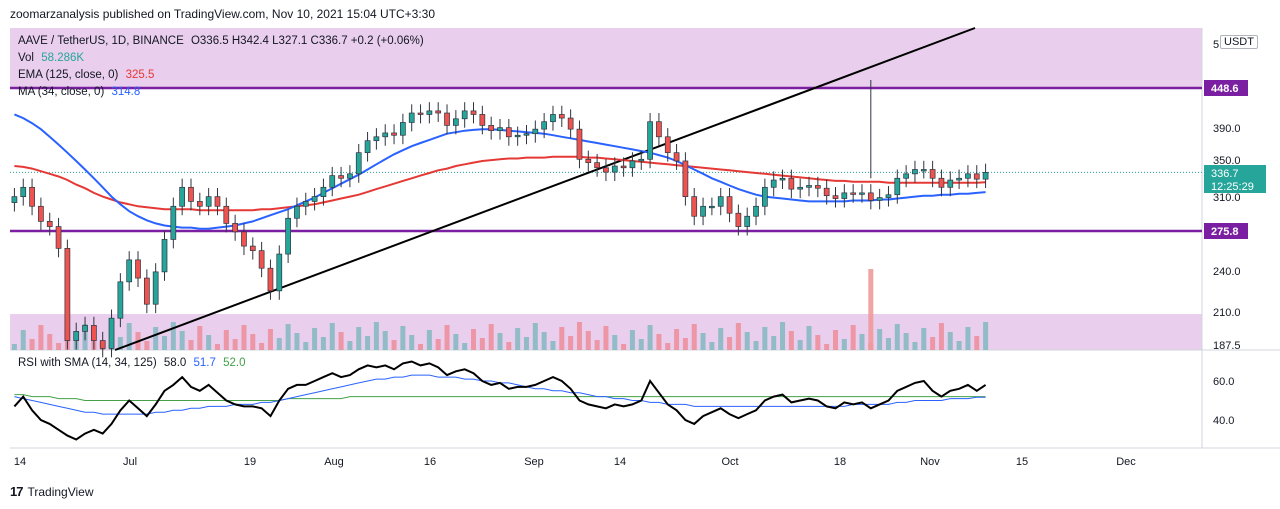  What do you see at coordinates (334, 462) in the screenshot?
I see `time-tick-label: Aug` at bounding box center [334, 462].